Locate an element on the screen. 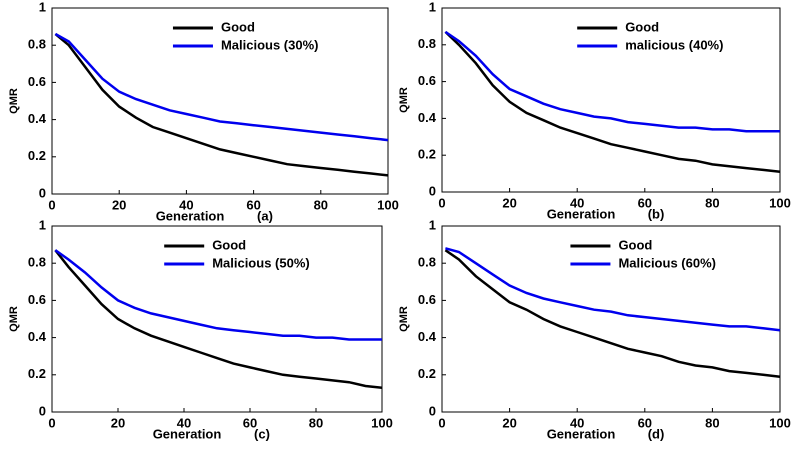 This screenshot has height=450, width=800. panel-label: (a) is located at coordinates (265, 215).